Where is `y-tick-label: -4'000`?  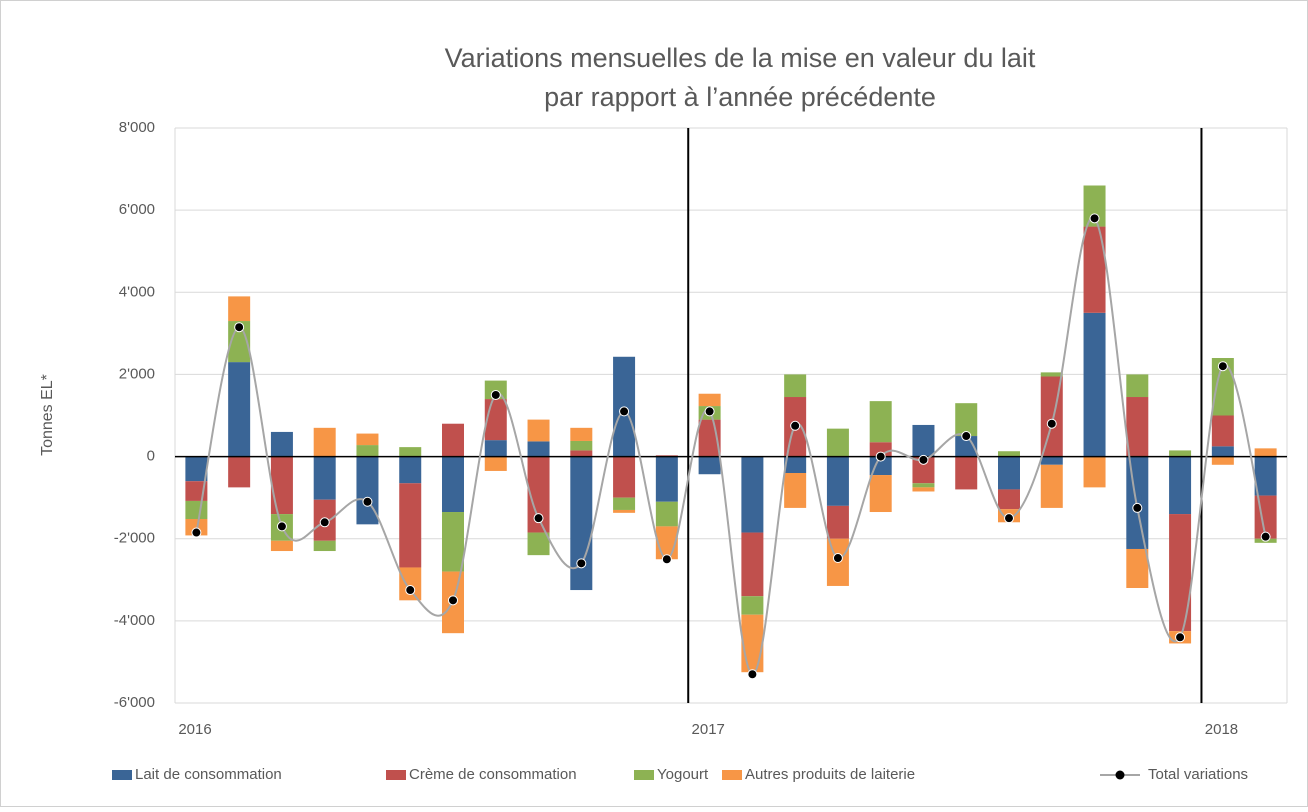
y-tick-label: -4'000 is located at coordinates (134, 620).